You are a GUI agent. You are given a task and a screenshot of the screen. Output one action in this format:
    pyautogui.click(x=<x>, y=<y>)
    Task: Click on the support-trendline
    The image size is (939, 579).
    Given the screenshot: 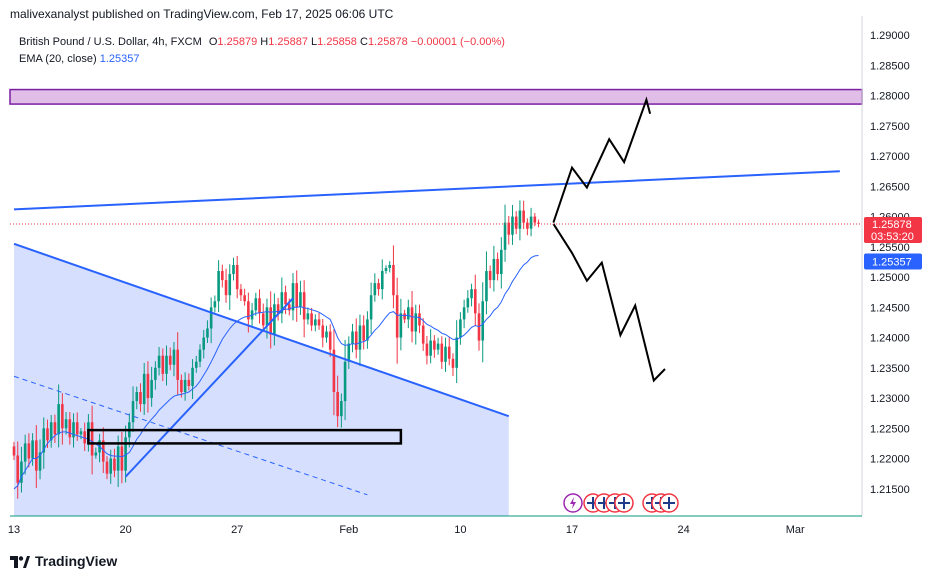 What is the action you would take?
    pyautogui.click(x=209, y=387)
    